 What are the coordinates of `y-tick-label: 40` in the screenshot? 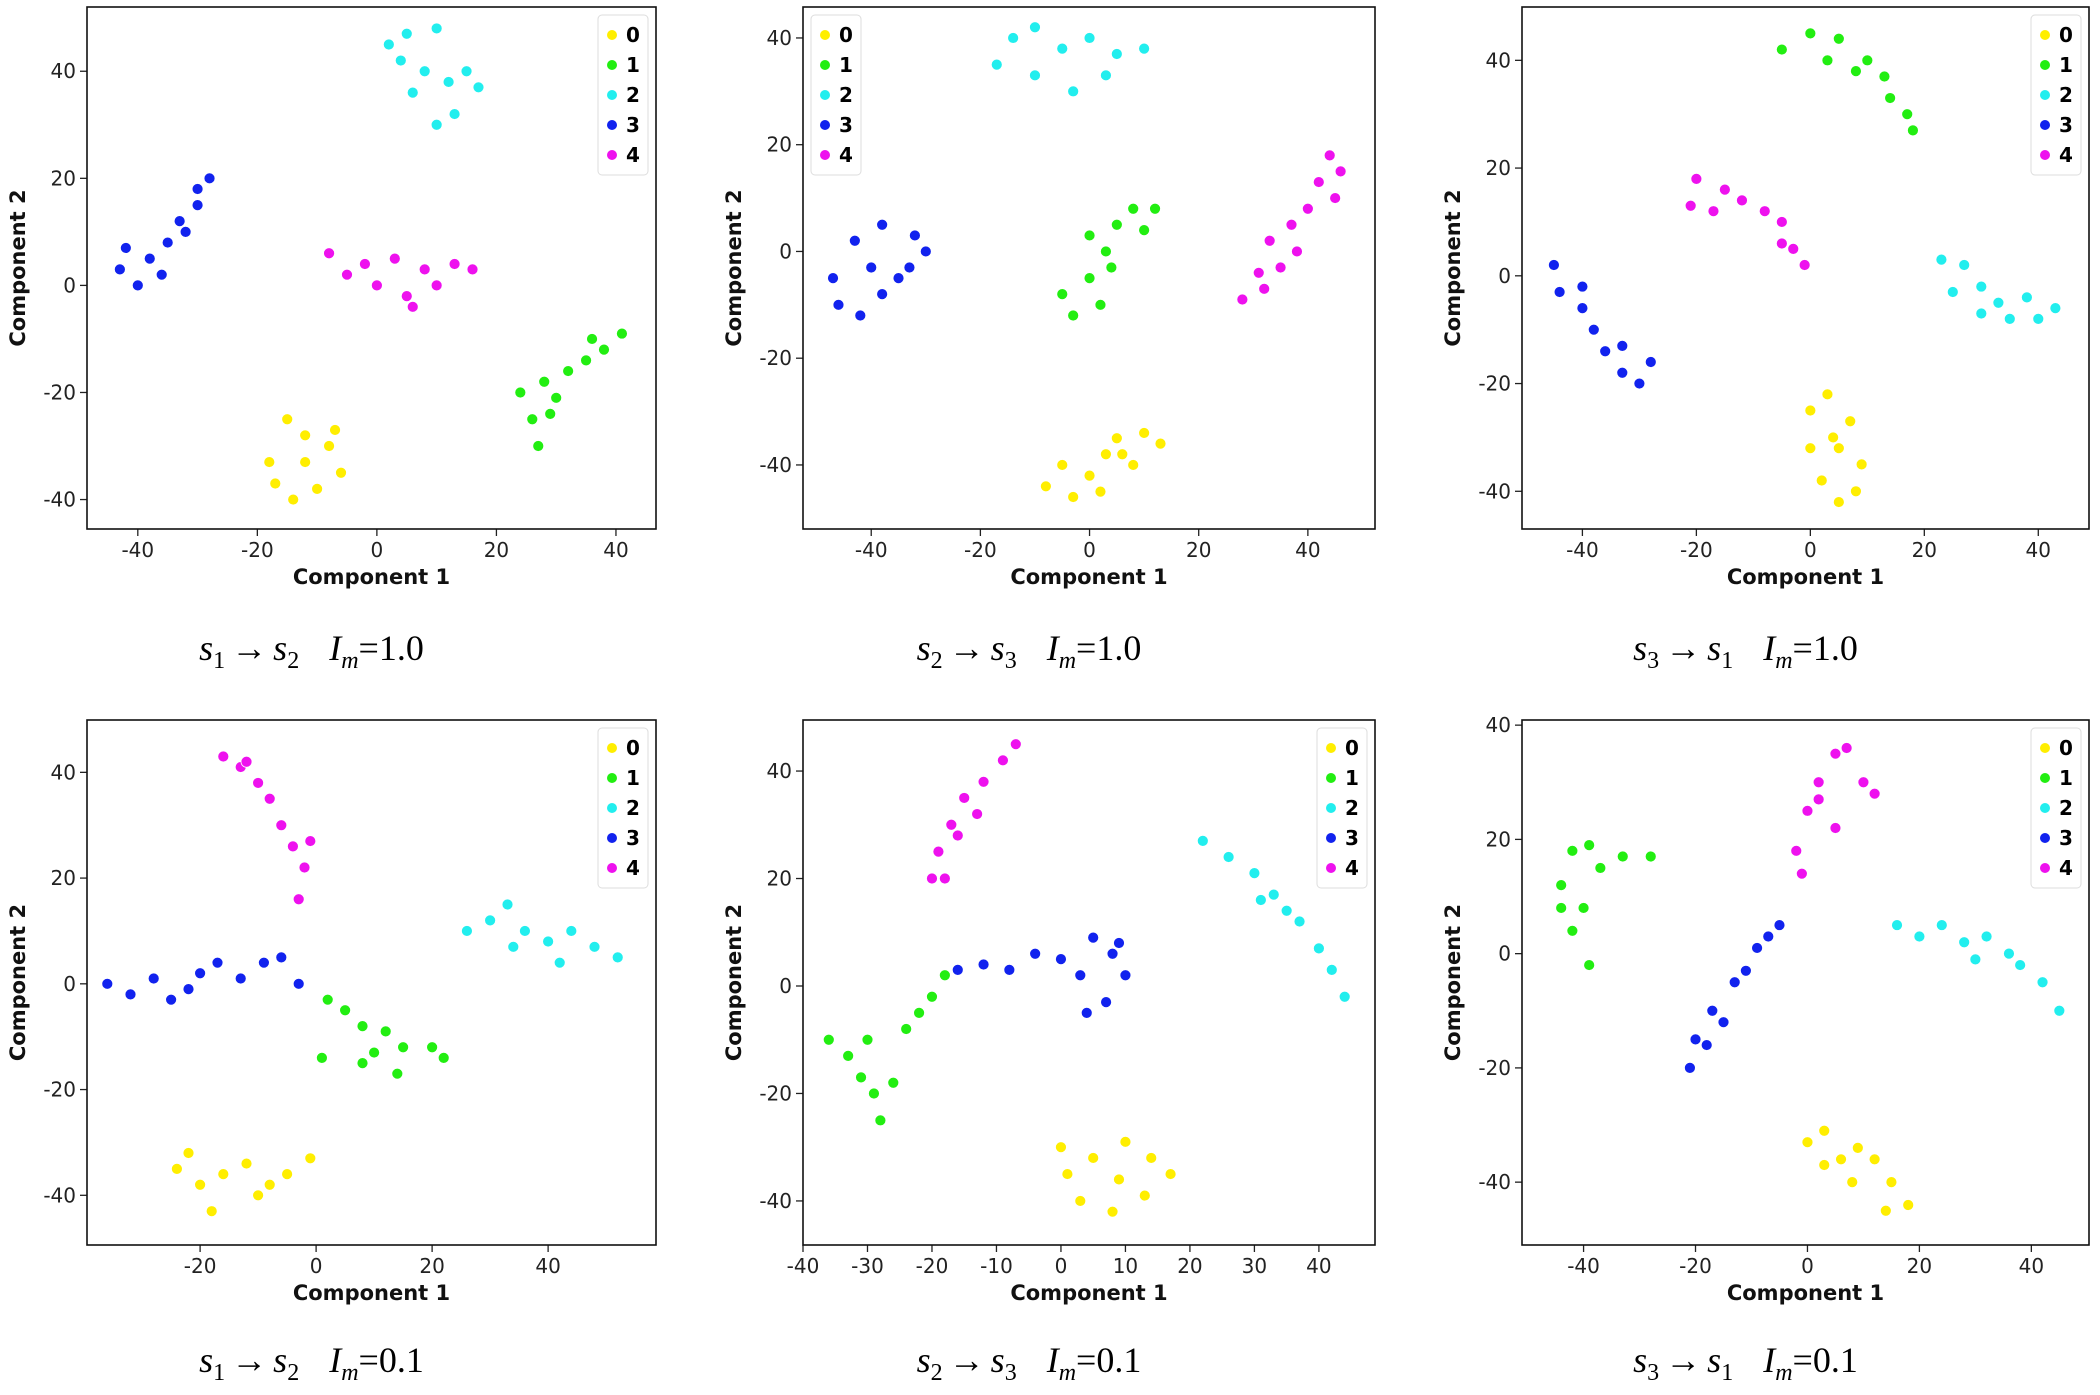 It's located at (779, 771).